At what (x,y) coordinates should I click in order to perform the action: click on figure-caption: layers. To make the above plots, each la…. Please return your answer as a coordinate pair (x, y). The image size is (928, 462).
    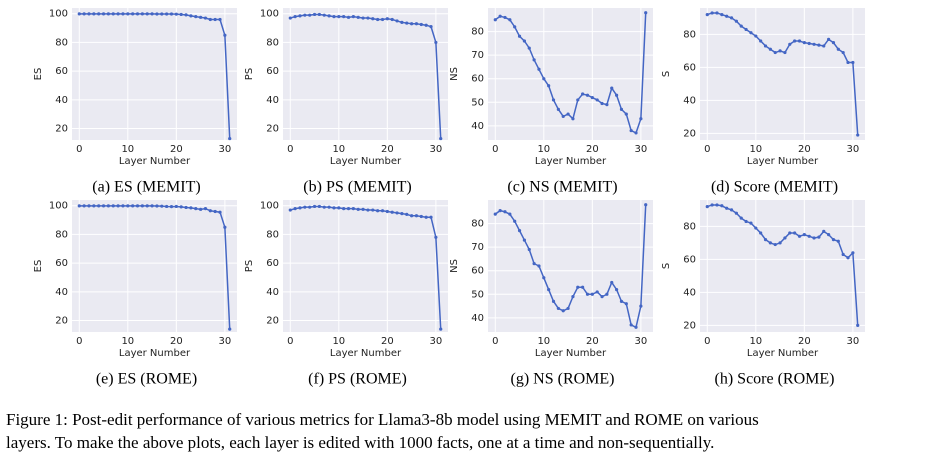
    Looking at the image, I should click on (360, 442).